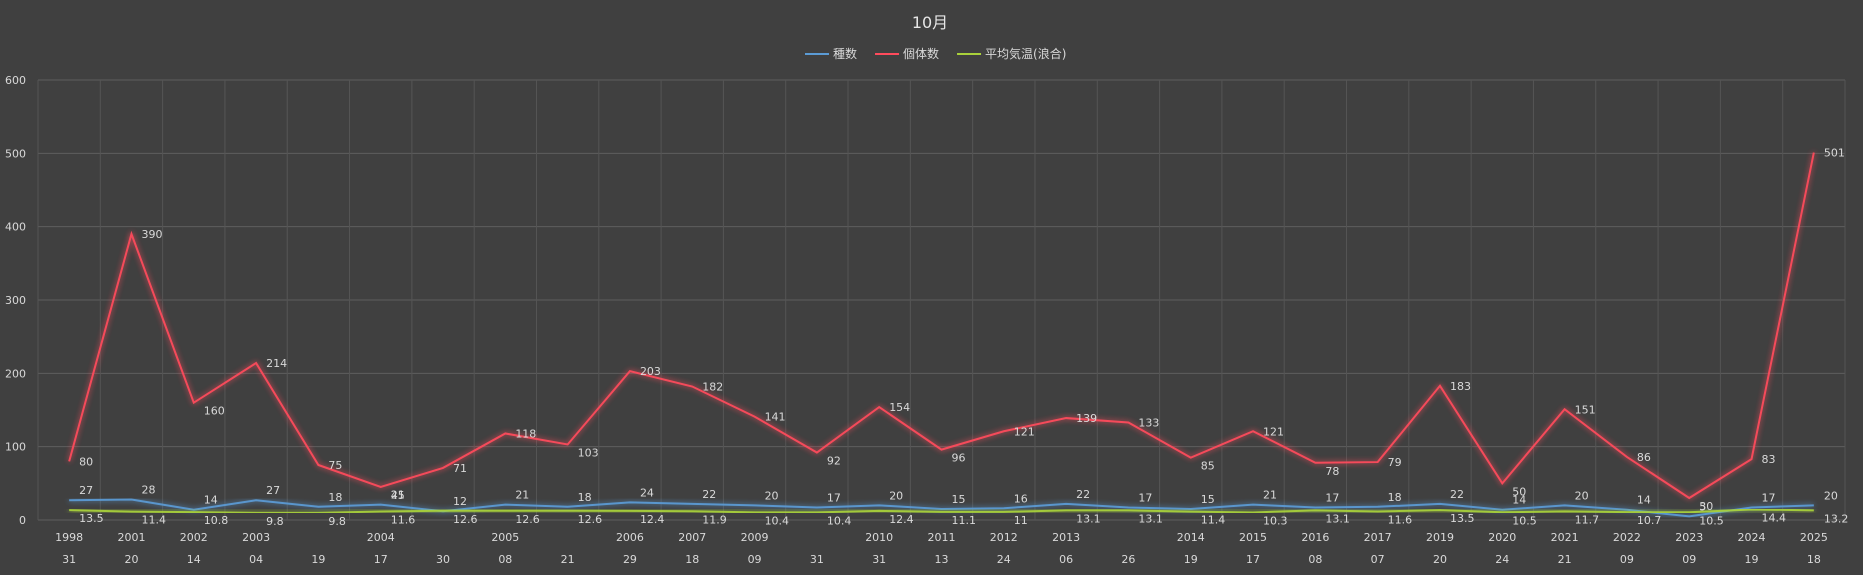  Describe the element at coordinates (1711, 520) in the screenshot. I see `data-label: 10.5` at that location.